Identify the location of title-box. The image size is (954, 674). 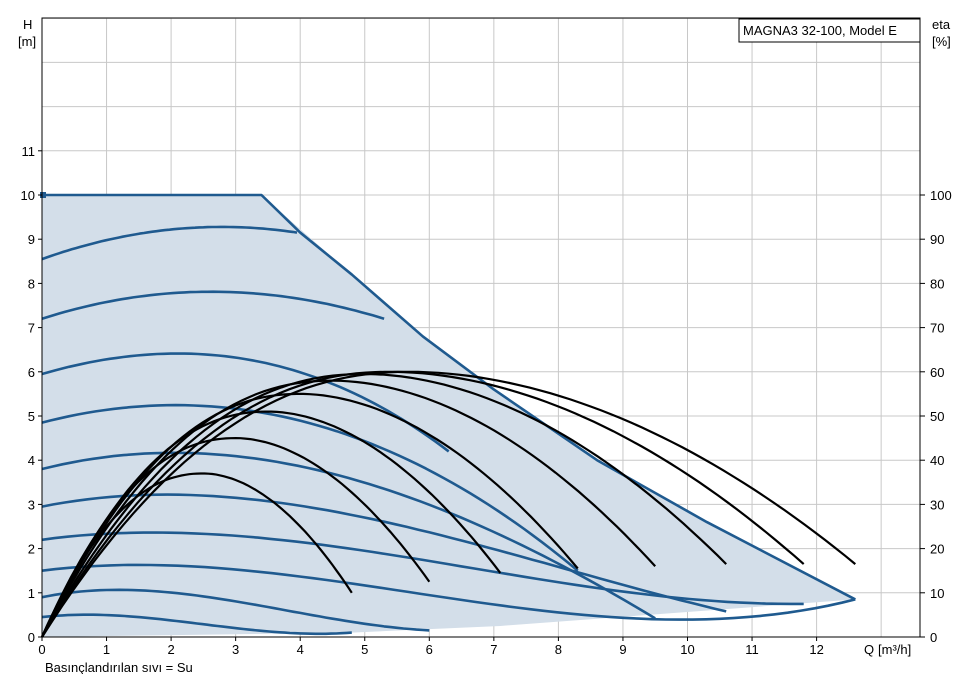
(829, 30).